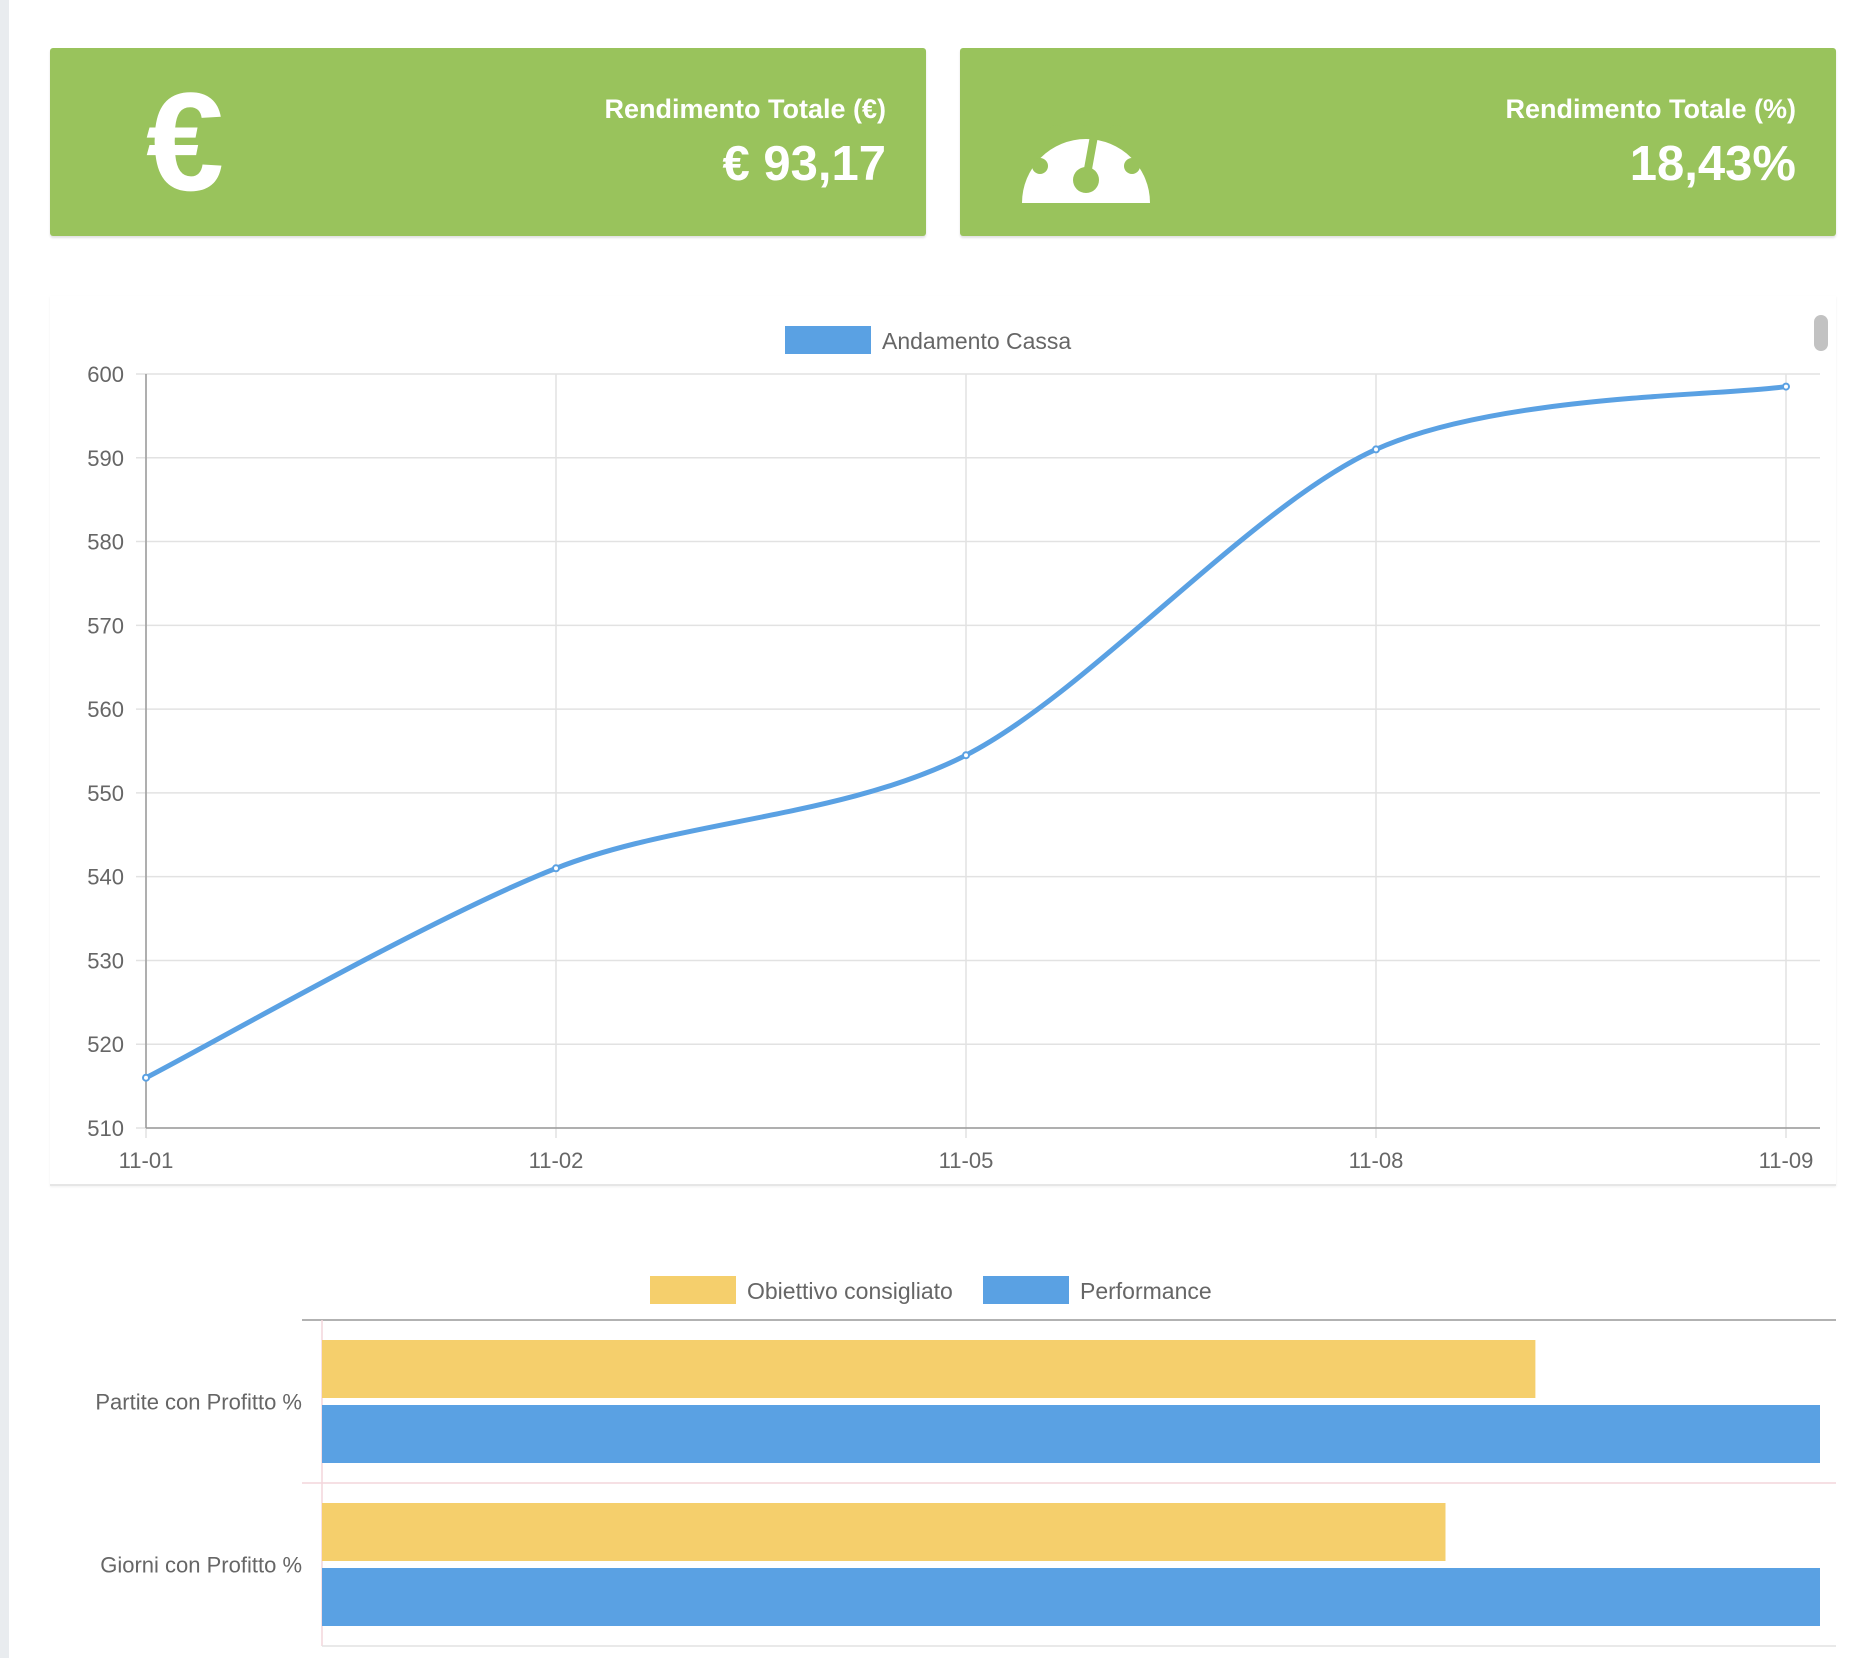 The width and height of the screenshot is (1864, 1663). What do you see at coordinates (105, 709) in the screenshot?
I see `y-tick-label: 560` at bounding box center [105, 709].